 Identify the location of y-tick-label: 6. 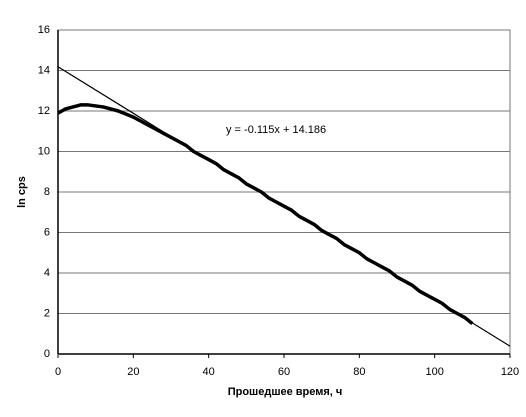
(47, 232).